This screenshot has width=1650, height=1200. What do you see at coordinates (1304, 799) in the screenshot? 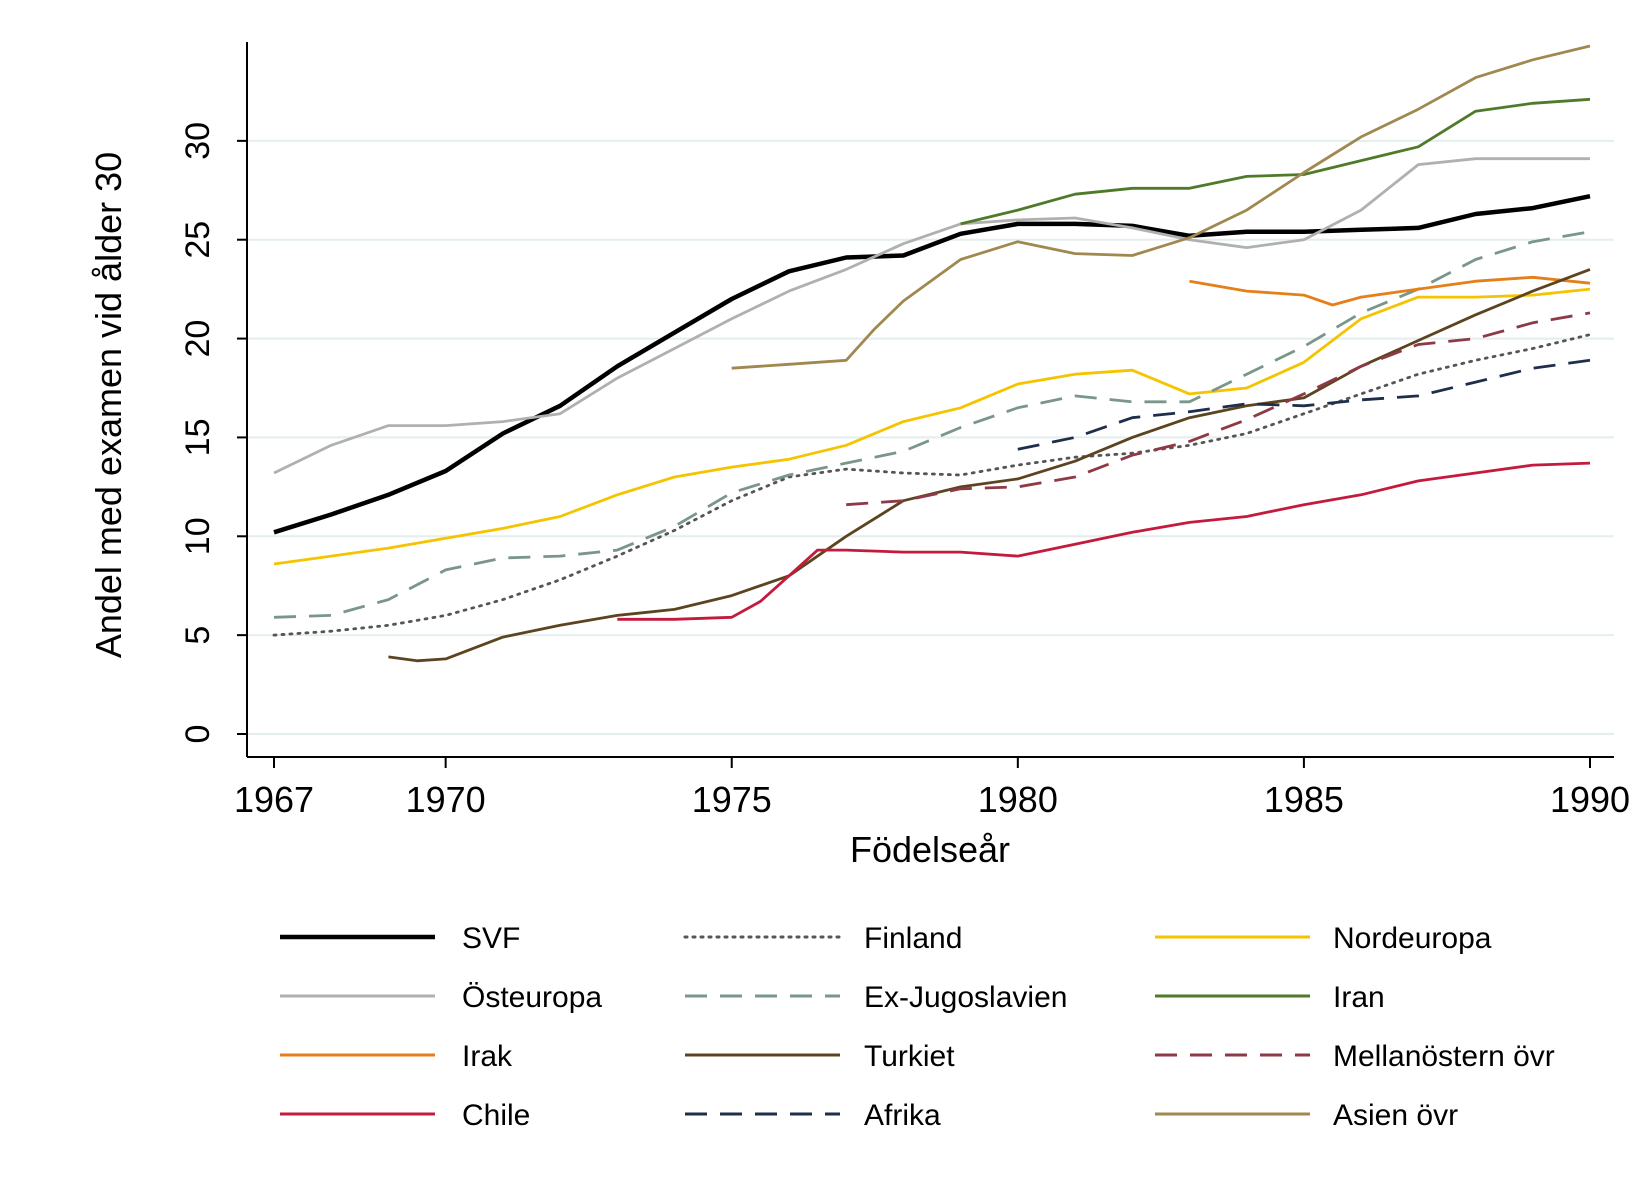
I see `x-tick-label: 1985` at bounding box center [1304, 799].